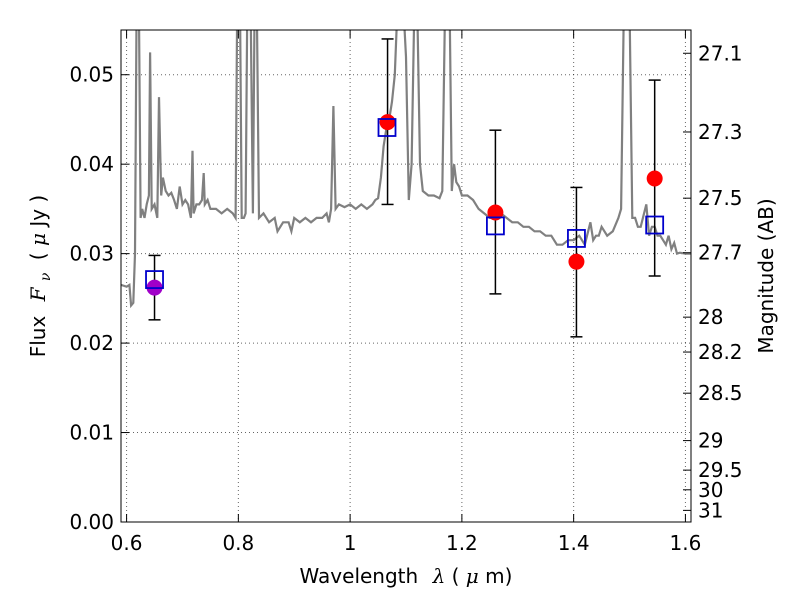 Image resolution: width=800 pixels, height=600 pixels. I want to click on right-tick-label: 27.3, so click(720, 132).